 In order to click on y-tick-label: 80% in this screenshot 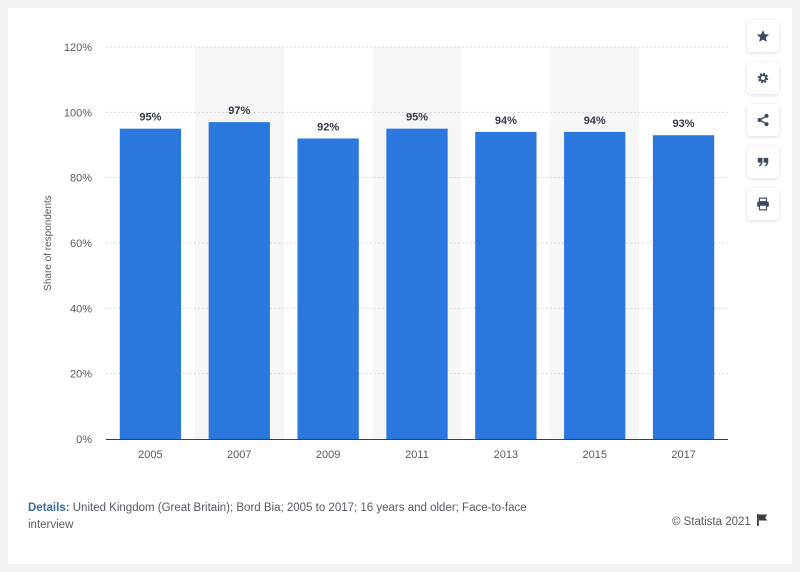, I will do `click(81, 179)`.